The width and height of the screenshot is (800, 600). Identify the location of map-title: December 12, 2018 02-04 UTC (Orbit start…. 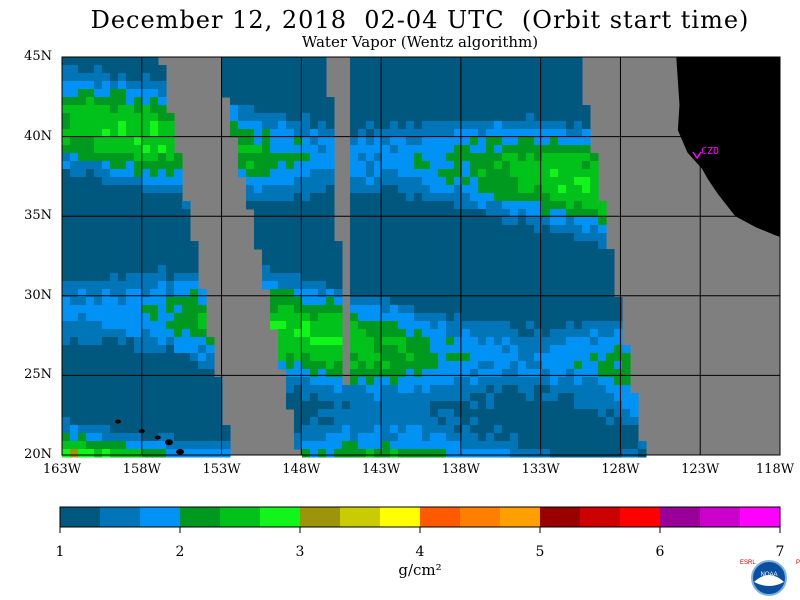
(420, 20).